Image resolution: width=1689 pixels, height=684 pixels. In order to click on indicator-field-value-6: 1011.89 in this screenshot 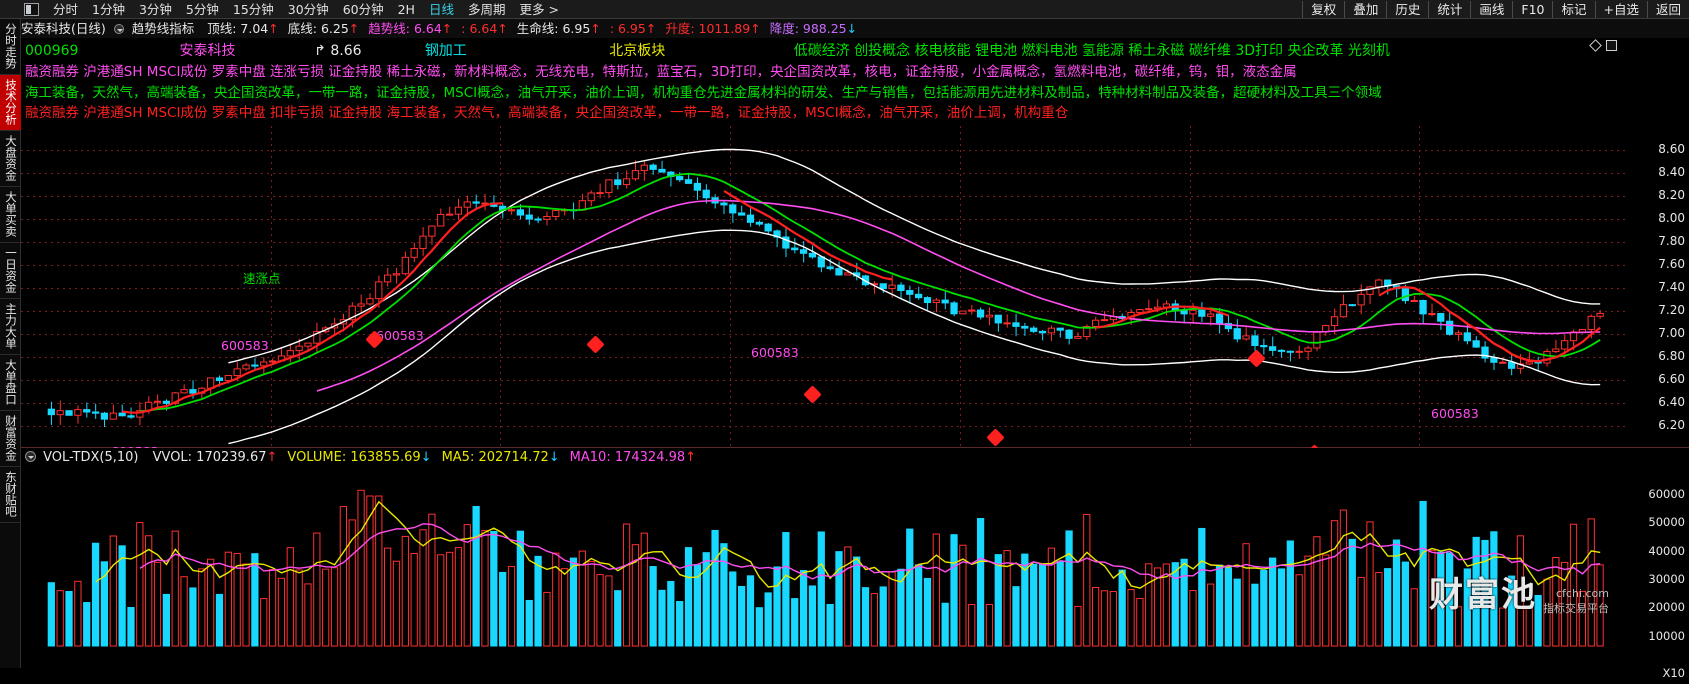, I will do `click(724, 28)`.